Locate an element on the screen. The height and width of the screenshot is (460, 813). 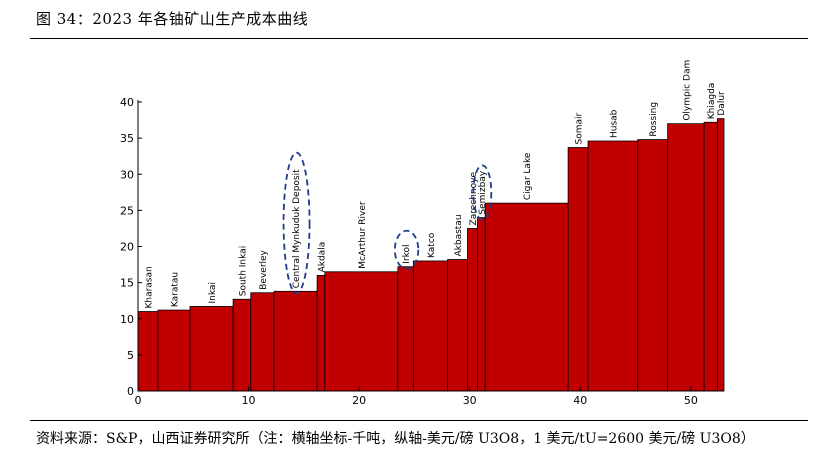
bar-label: Rossing is located at coordinates (654, 119).